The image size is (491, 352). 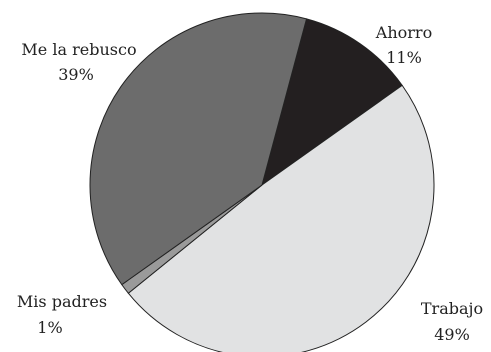 What do you see at coordinates (403, 32) in the screenshot?
I see `label-ahorro-name: Ahorro` at bounding box center [403, 32].